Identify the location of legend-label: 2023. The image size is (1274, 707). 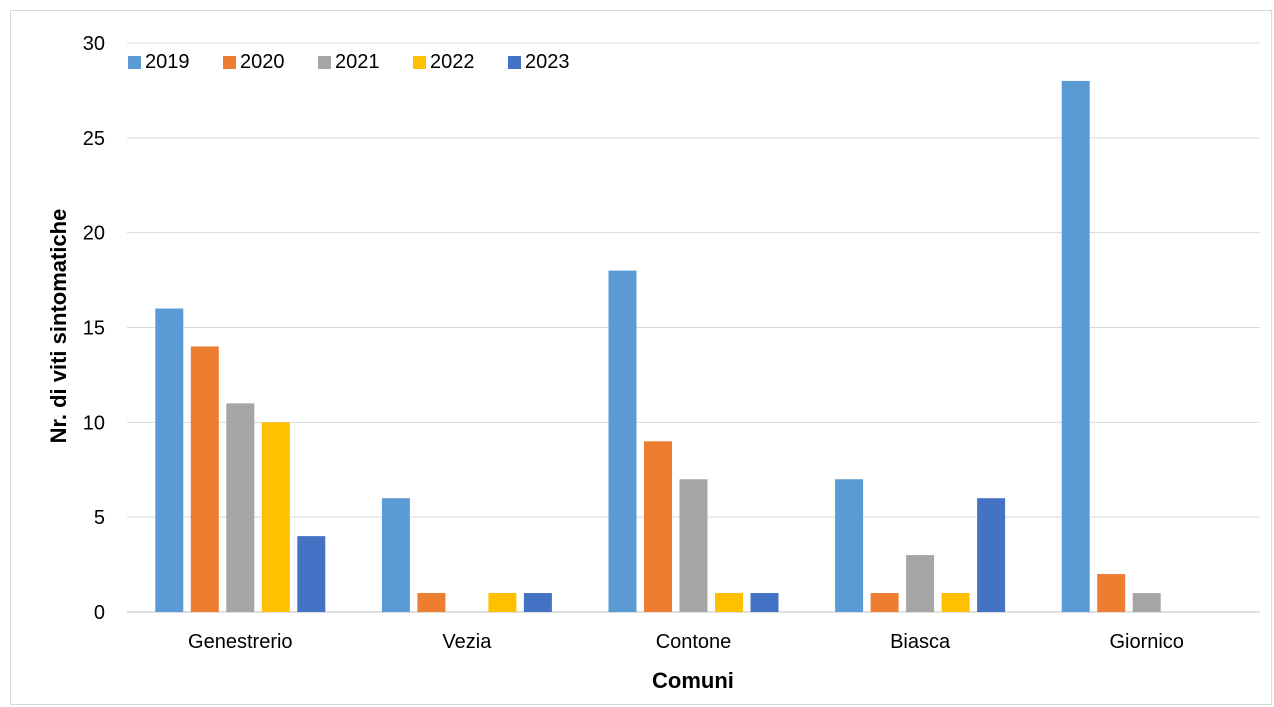
(547, 62).